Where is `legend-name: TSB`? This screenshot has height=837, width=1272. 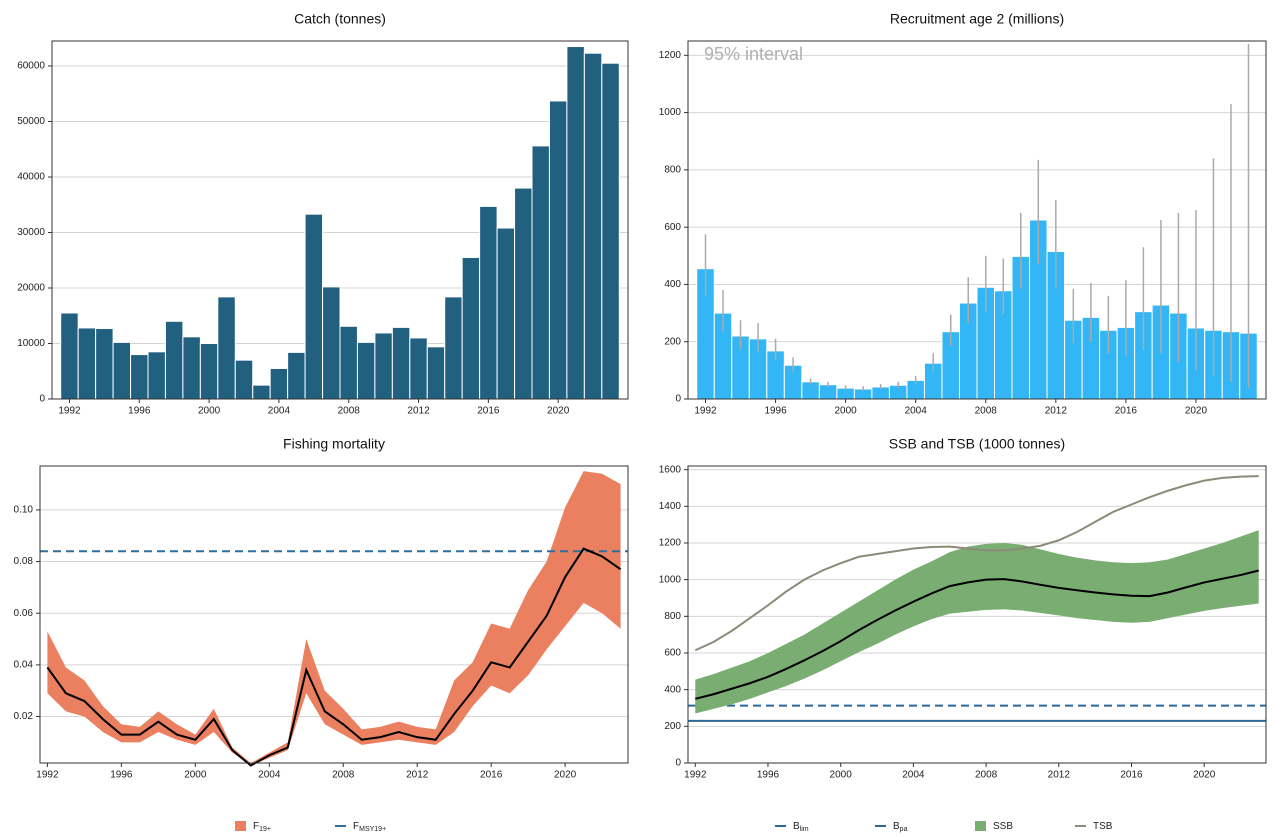
legend-name: TSB is located at coordinates (1103, 826).